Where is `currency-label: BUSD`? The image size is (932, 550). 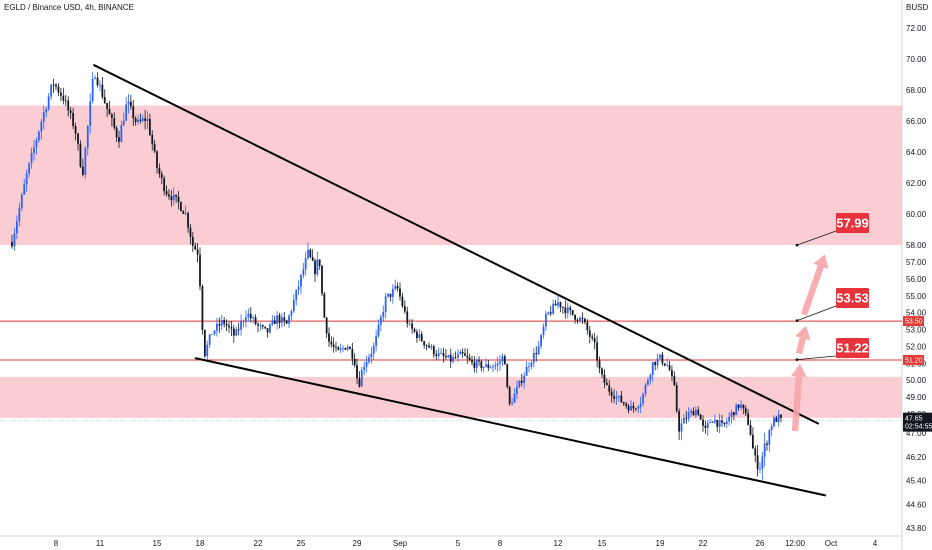 currency-label: BUSD is located at coordinates (917, 7).